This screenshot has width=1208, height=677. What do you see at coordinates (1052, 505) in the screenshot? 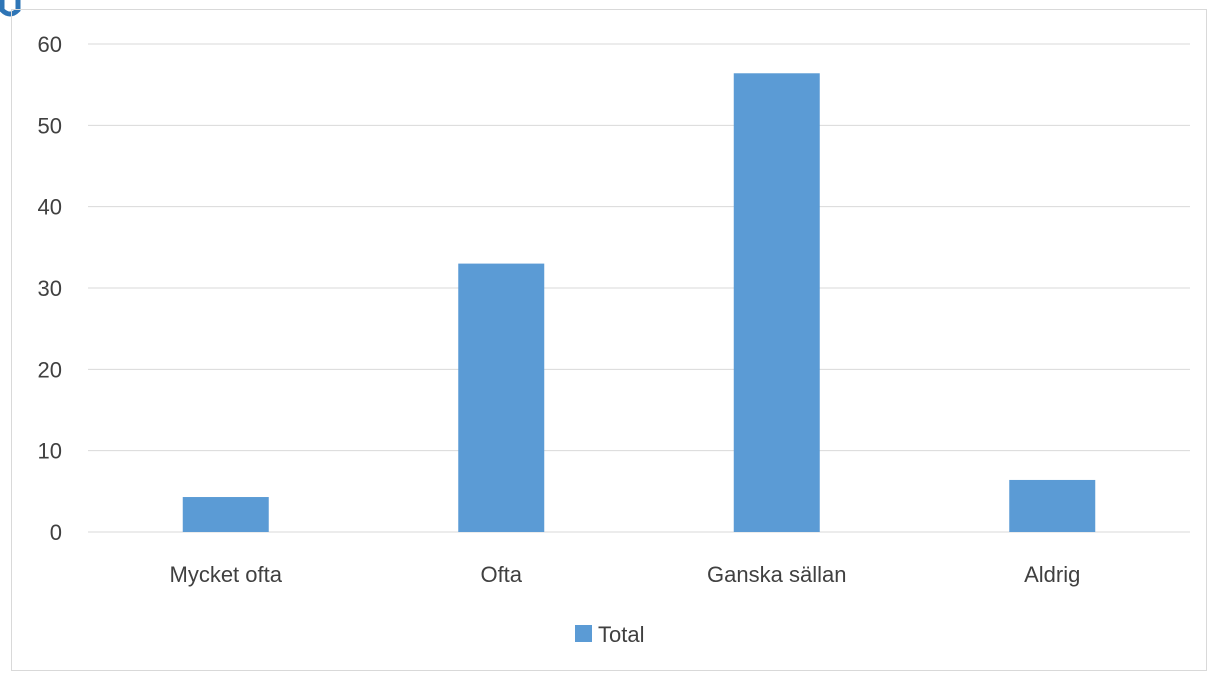
I see `bar-aldrig` at bounding box center [1052, 505].